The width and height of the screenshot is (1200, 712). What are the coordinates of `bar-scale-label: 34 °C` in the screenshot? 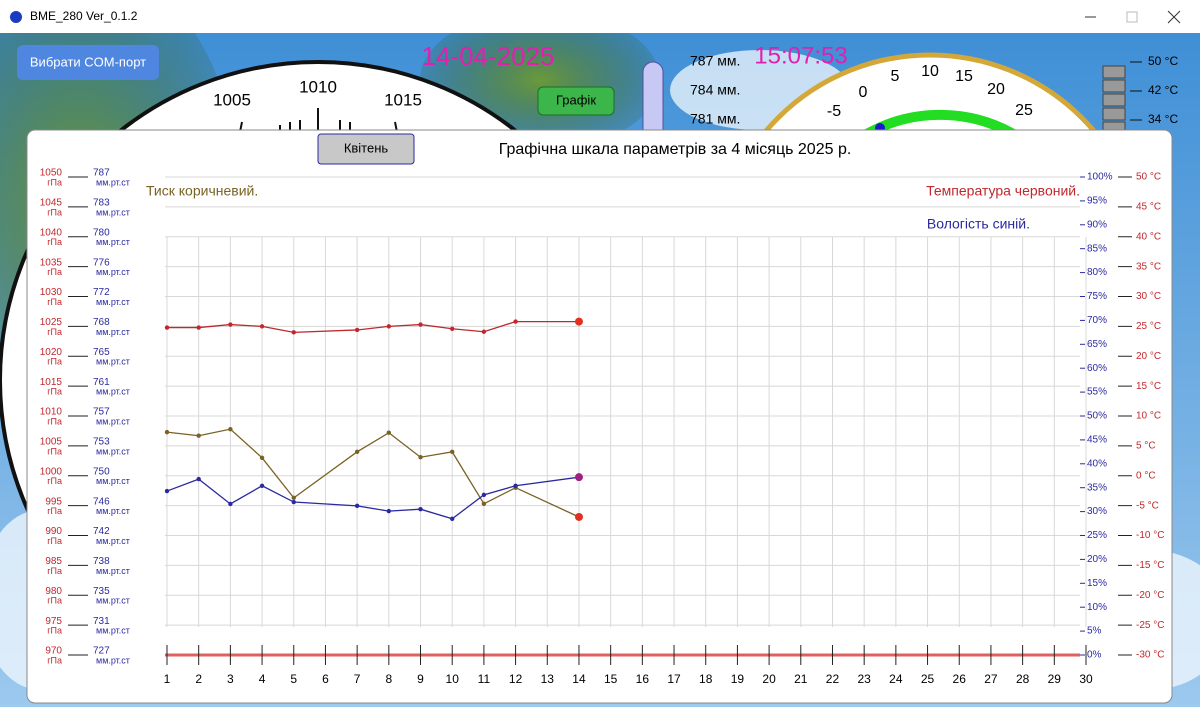 It's located at (1163, 119).